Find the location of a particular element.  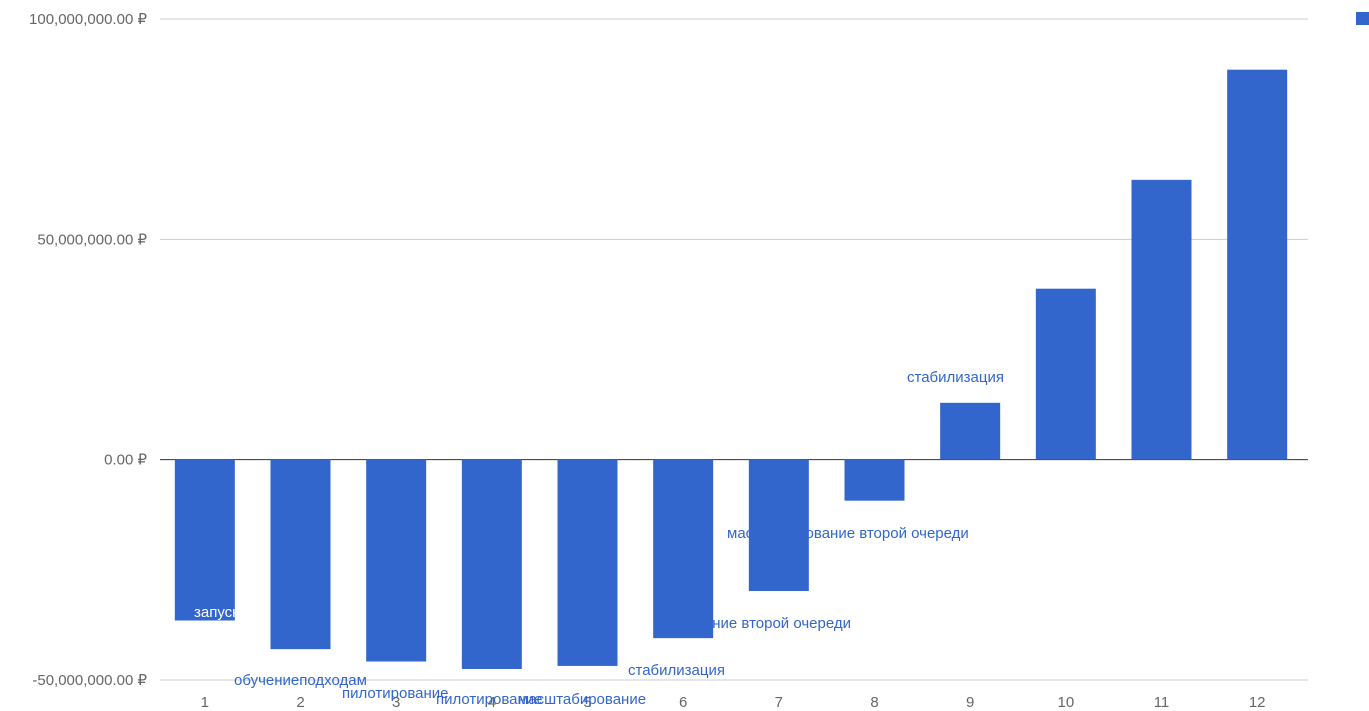

x-tick-label: 5 is located at coordinates (587, 702).